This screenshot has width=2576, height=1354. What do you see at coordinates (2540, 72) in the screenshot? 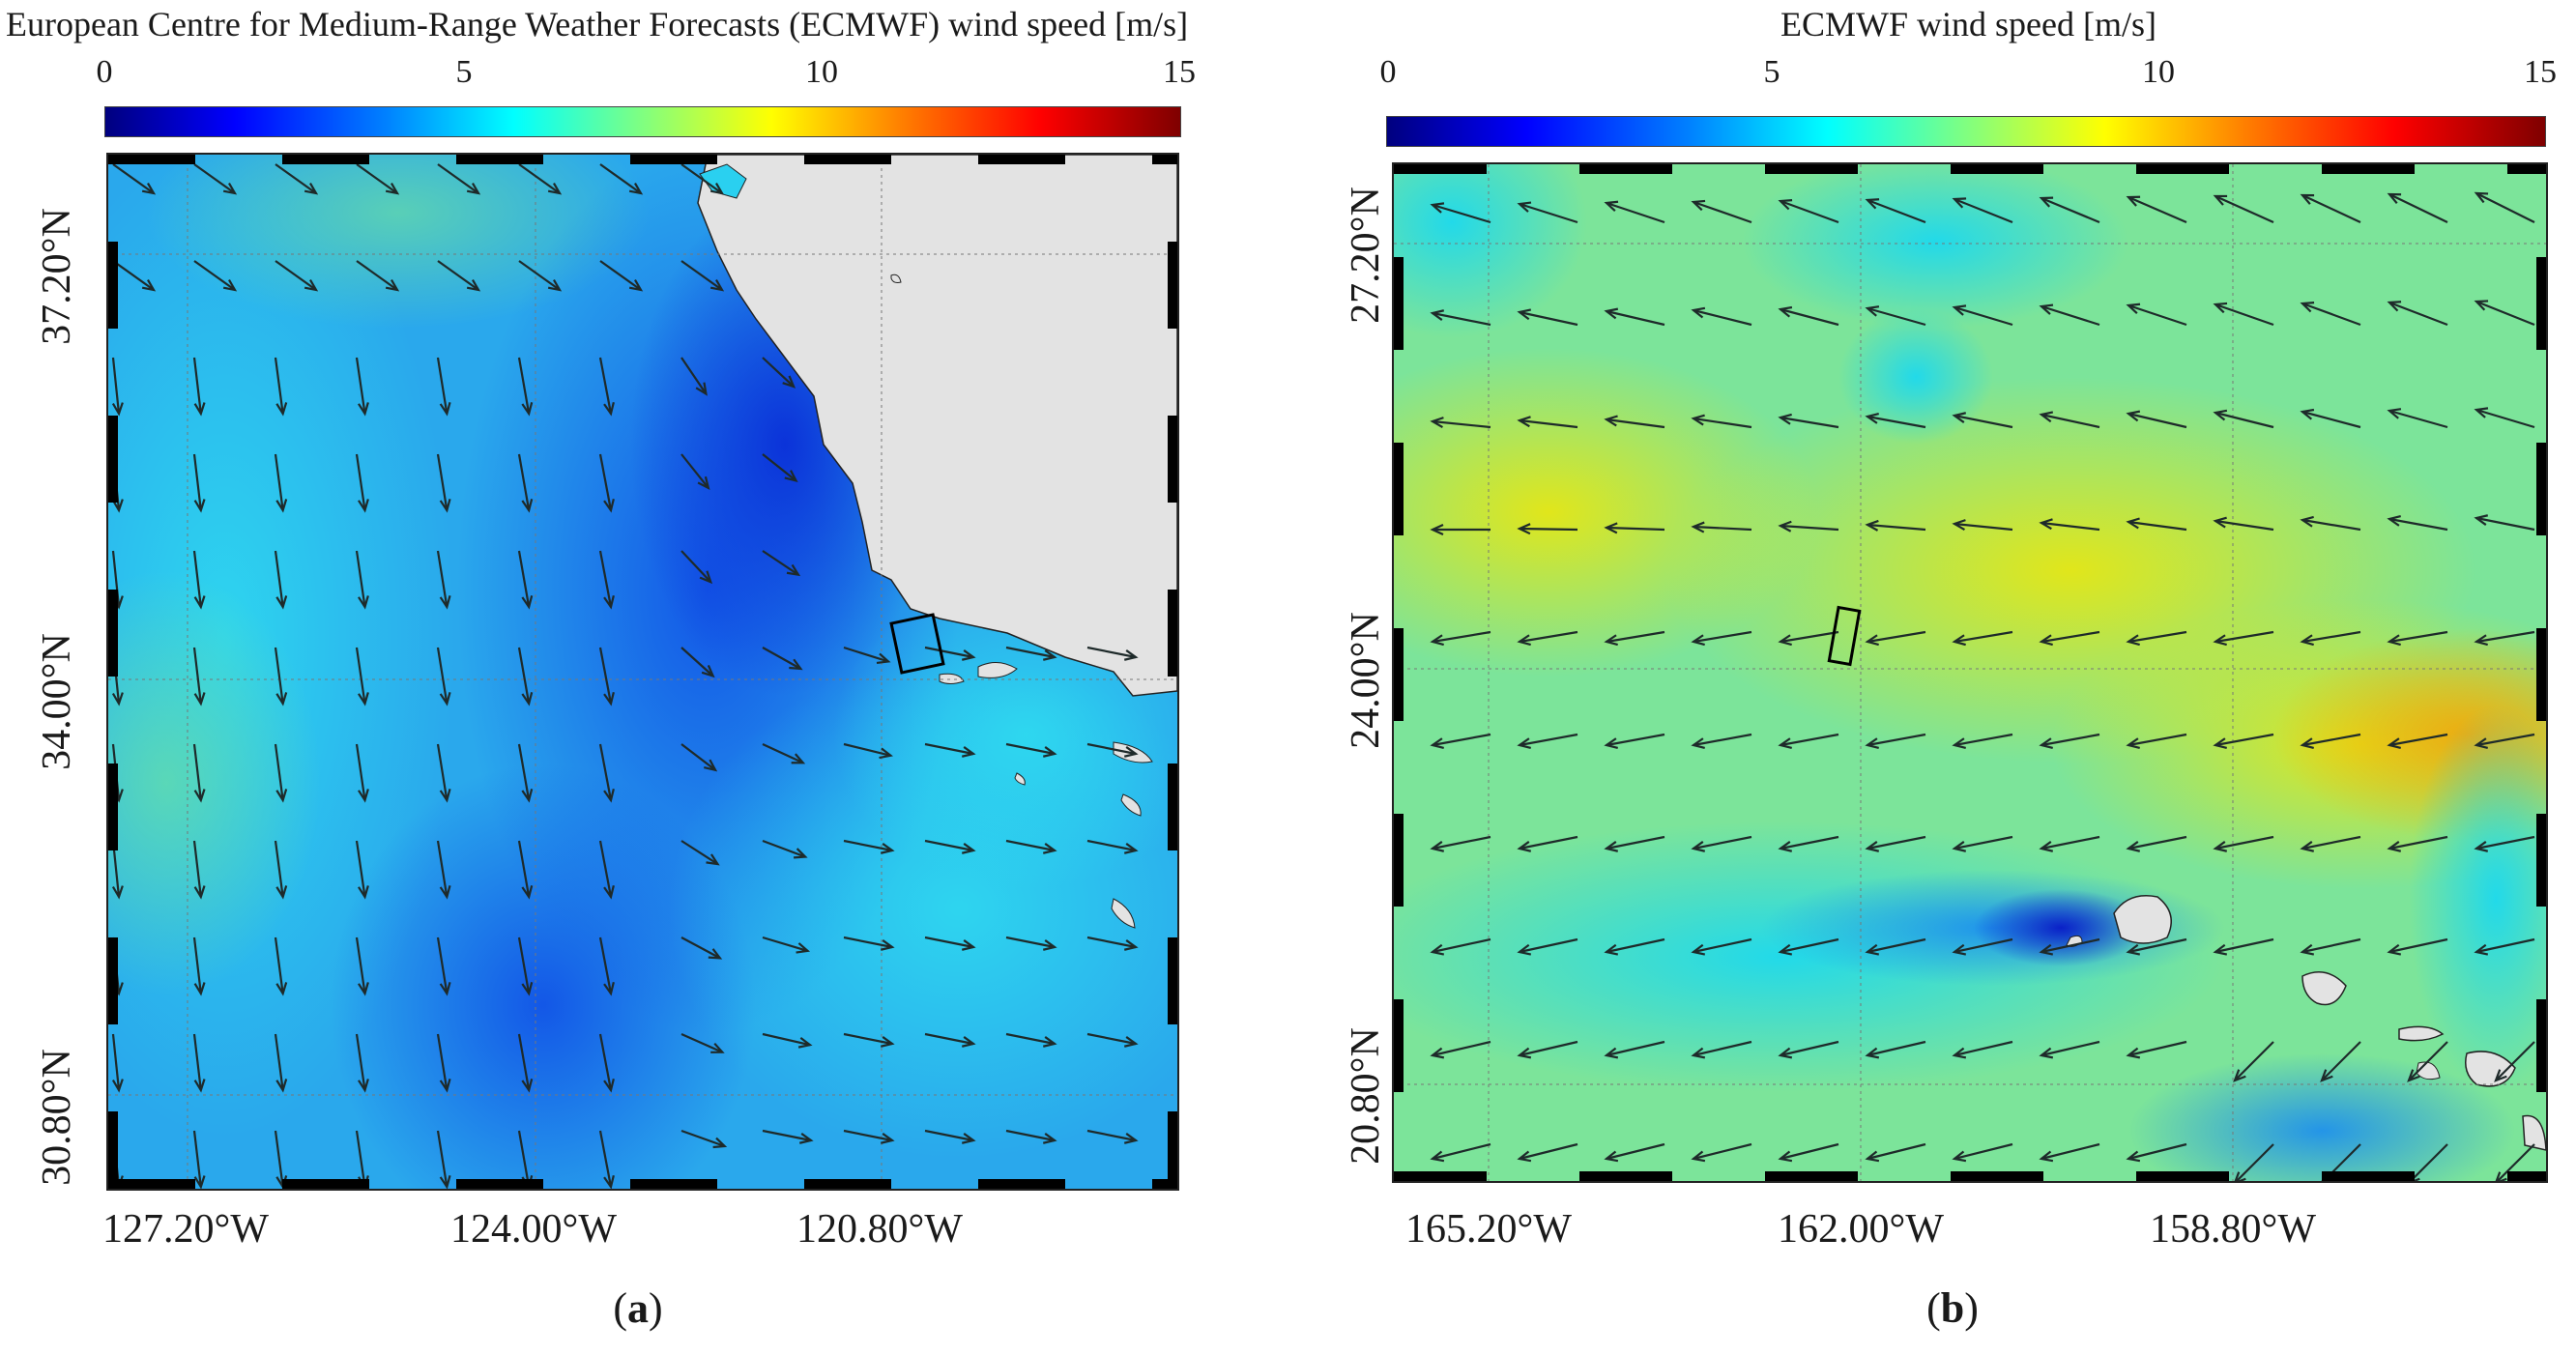
I see `colorbar-tick-b-15: 15` at bounding box center [2540, 72].